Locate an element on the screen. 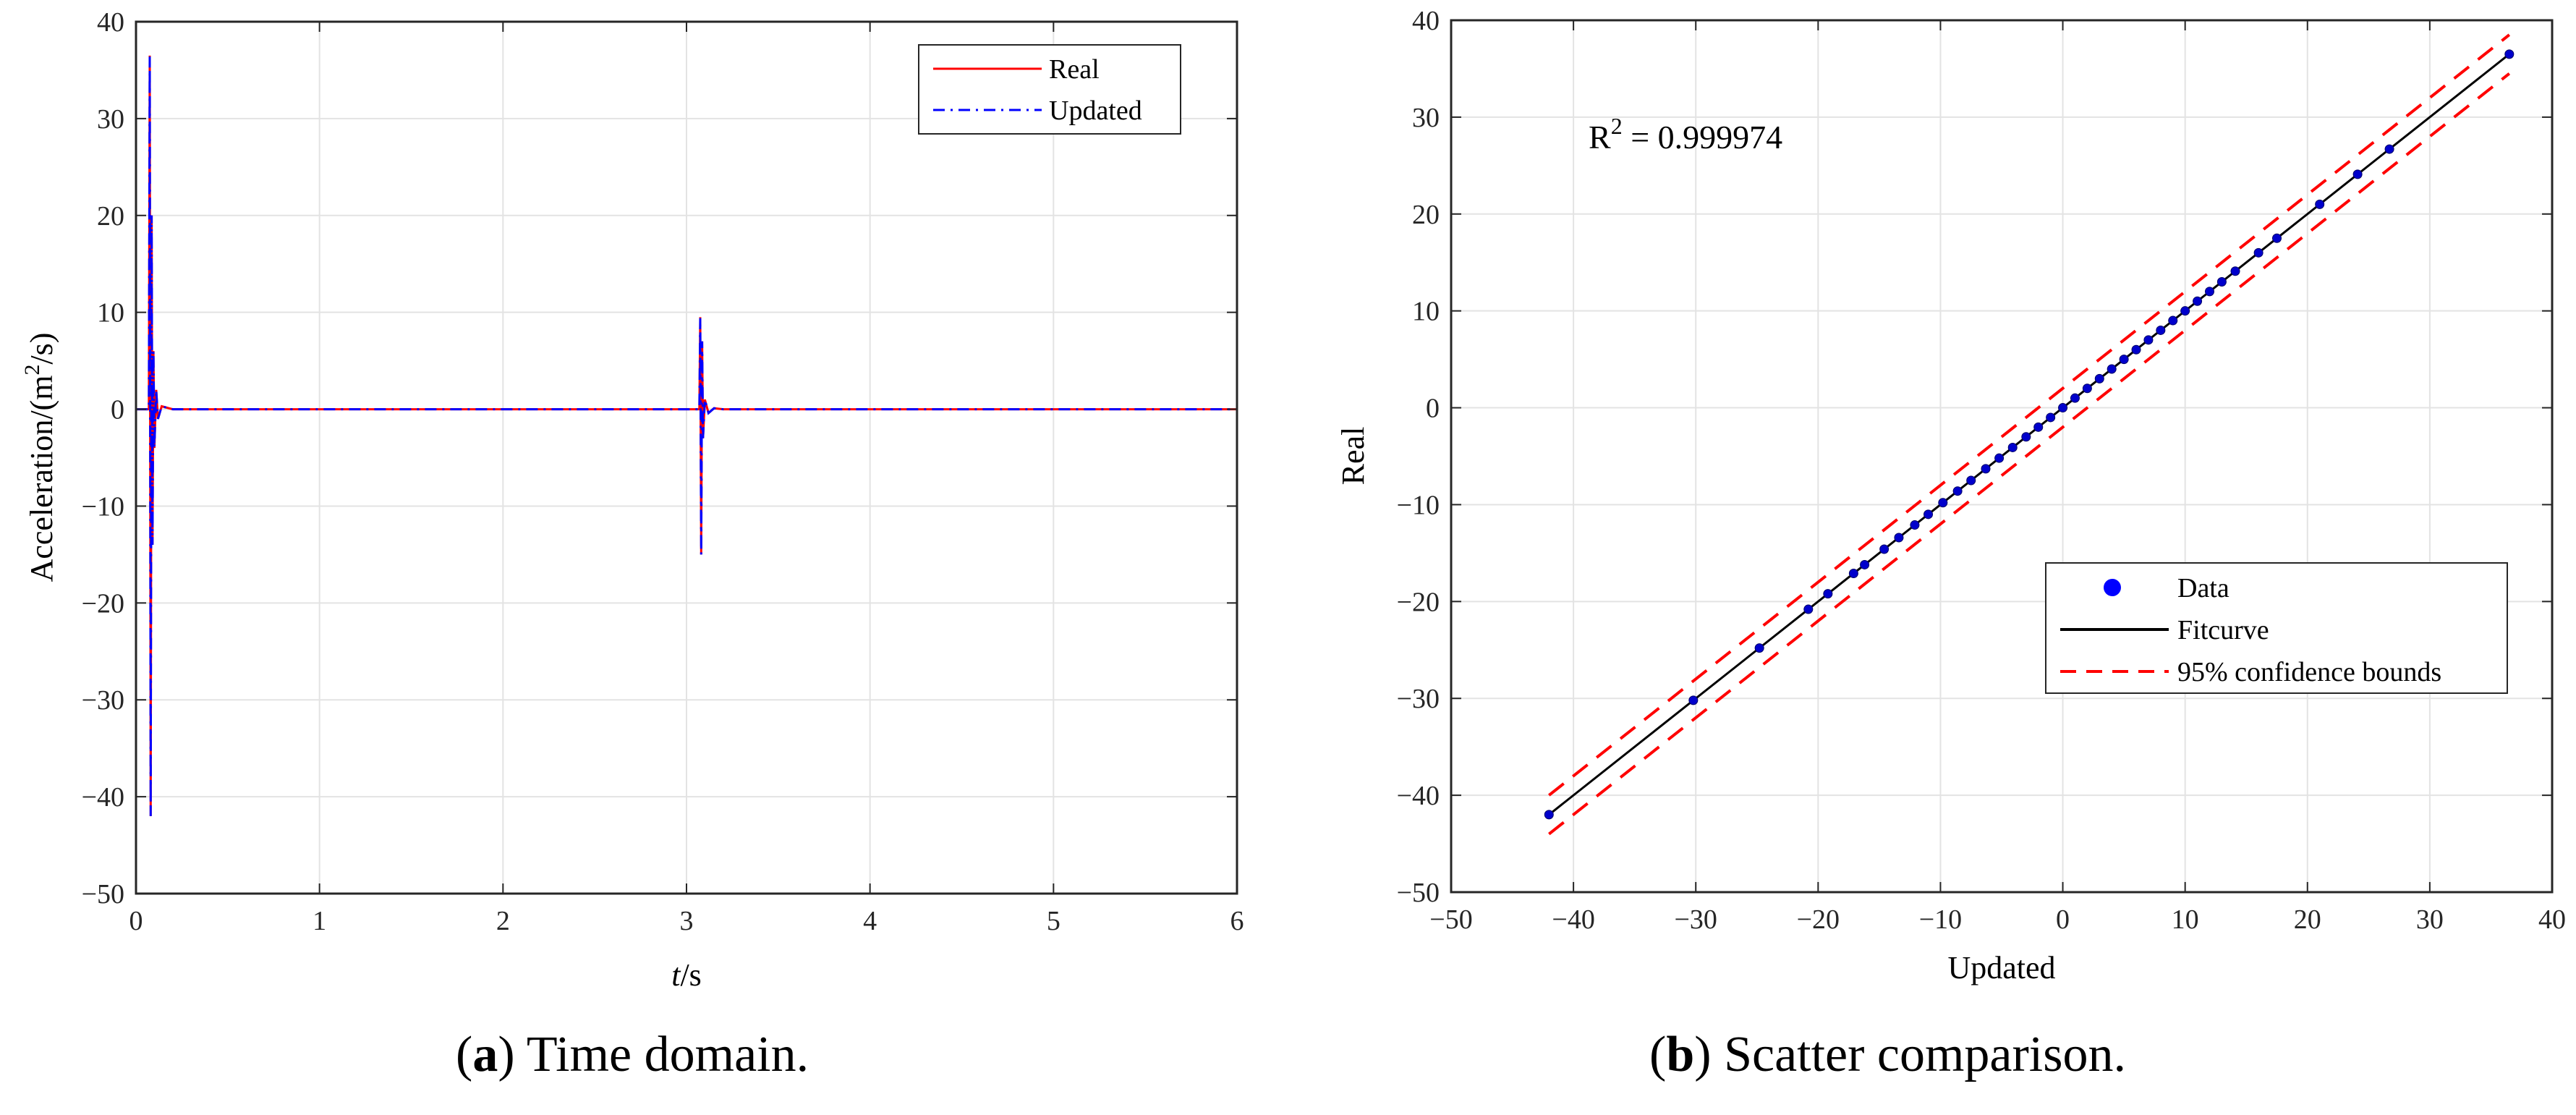 The height and width of the screenshot is (1115, 2576). time-domain-legend: Real Updated is located at coordinates (1049, 90).